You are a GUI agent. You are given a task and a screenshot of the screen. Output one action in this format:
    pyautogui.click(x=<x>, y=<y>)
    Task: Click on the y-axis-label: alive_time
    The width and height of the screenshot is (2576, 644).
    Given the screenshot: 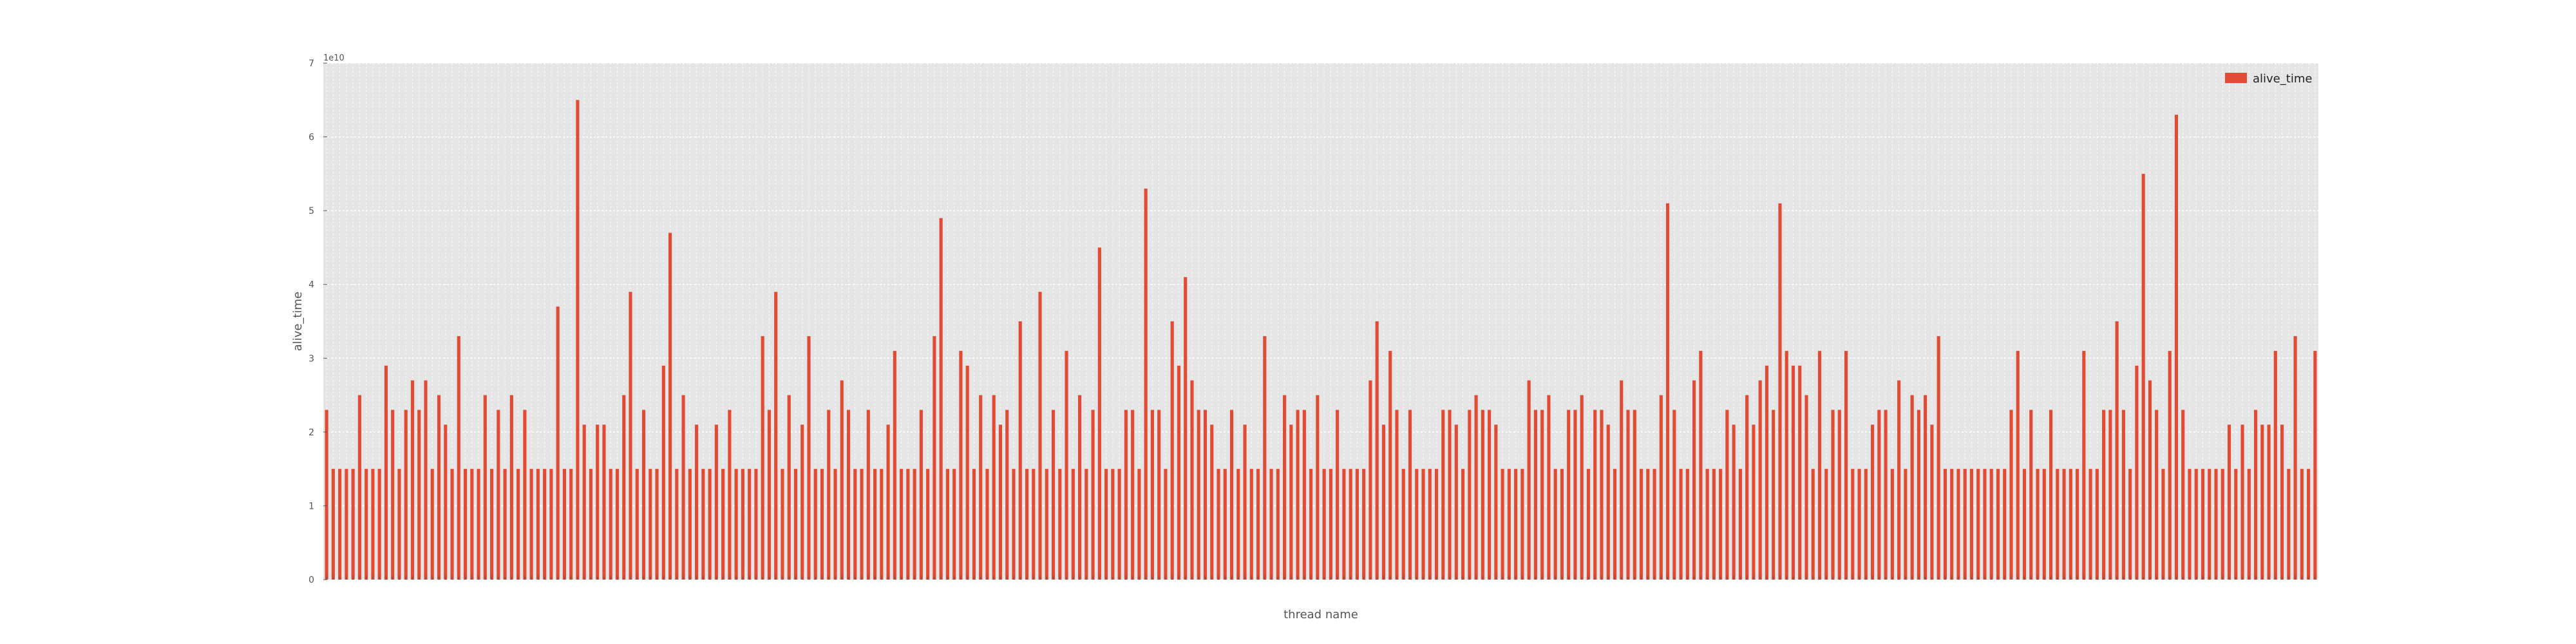 What is the action you would take?
    pyautogui.click(x=298, y=321)
    